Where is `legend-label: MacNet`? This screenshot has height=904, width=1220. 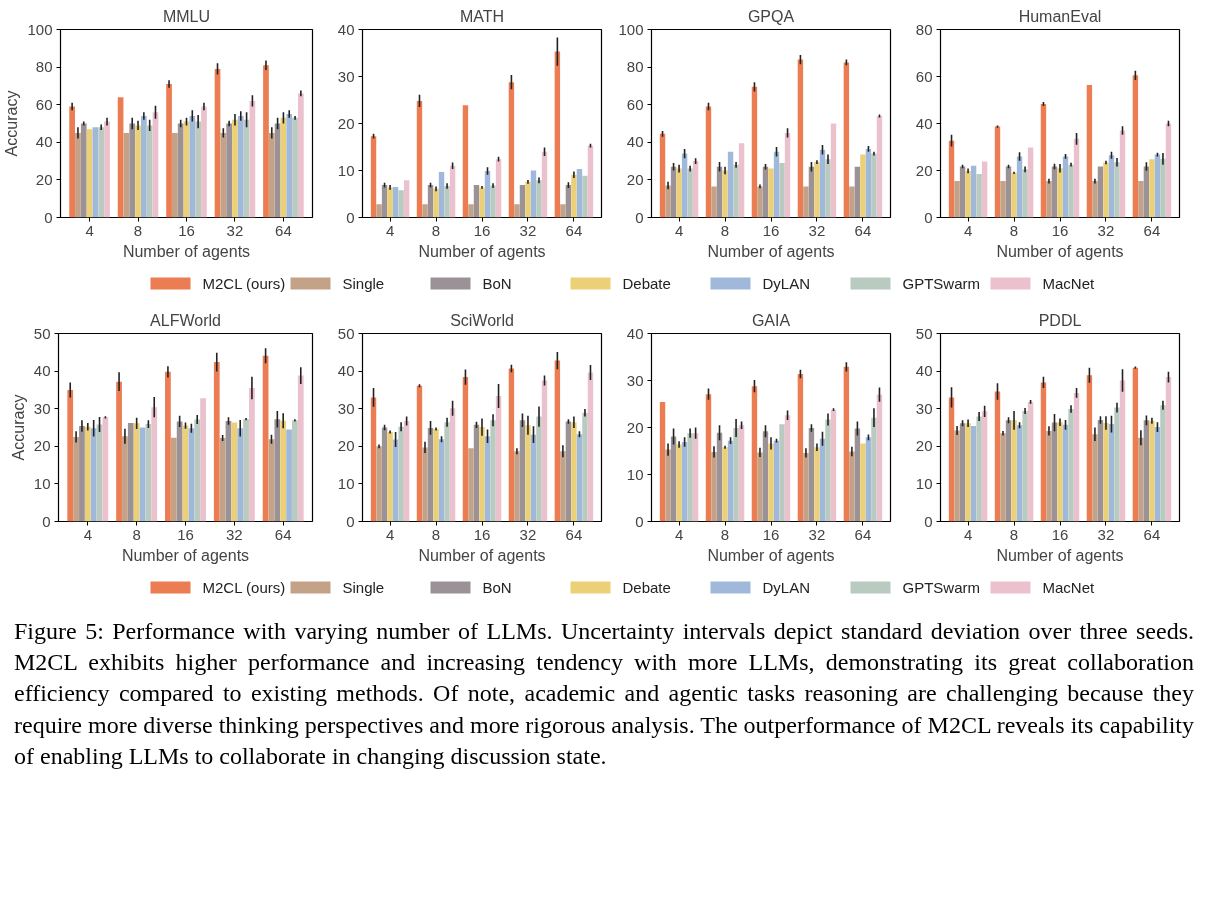 legend-label: MacNet is located at coordinates (1069, 283).